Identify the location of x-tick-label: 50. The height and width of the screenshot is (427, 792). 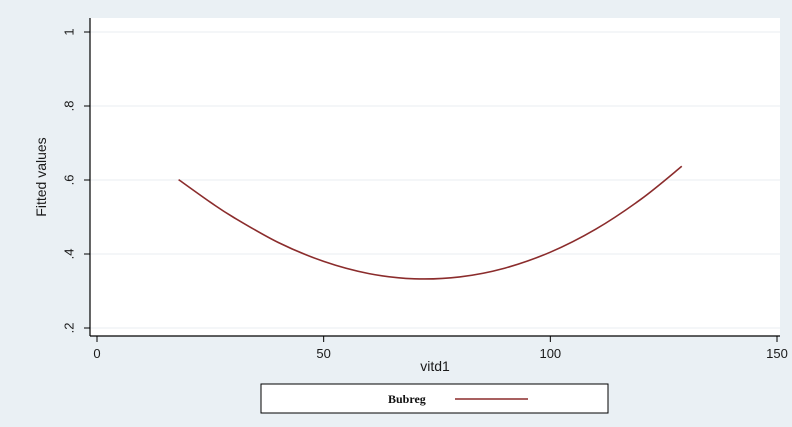
(323, 353).